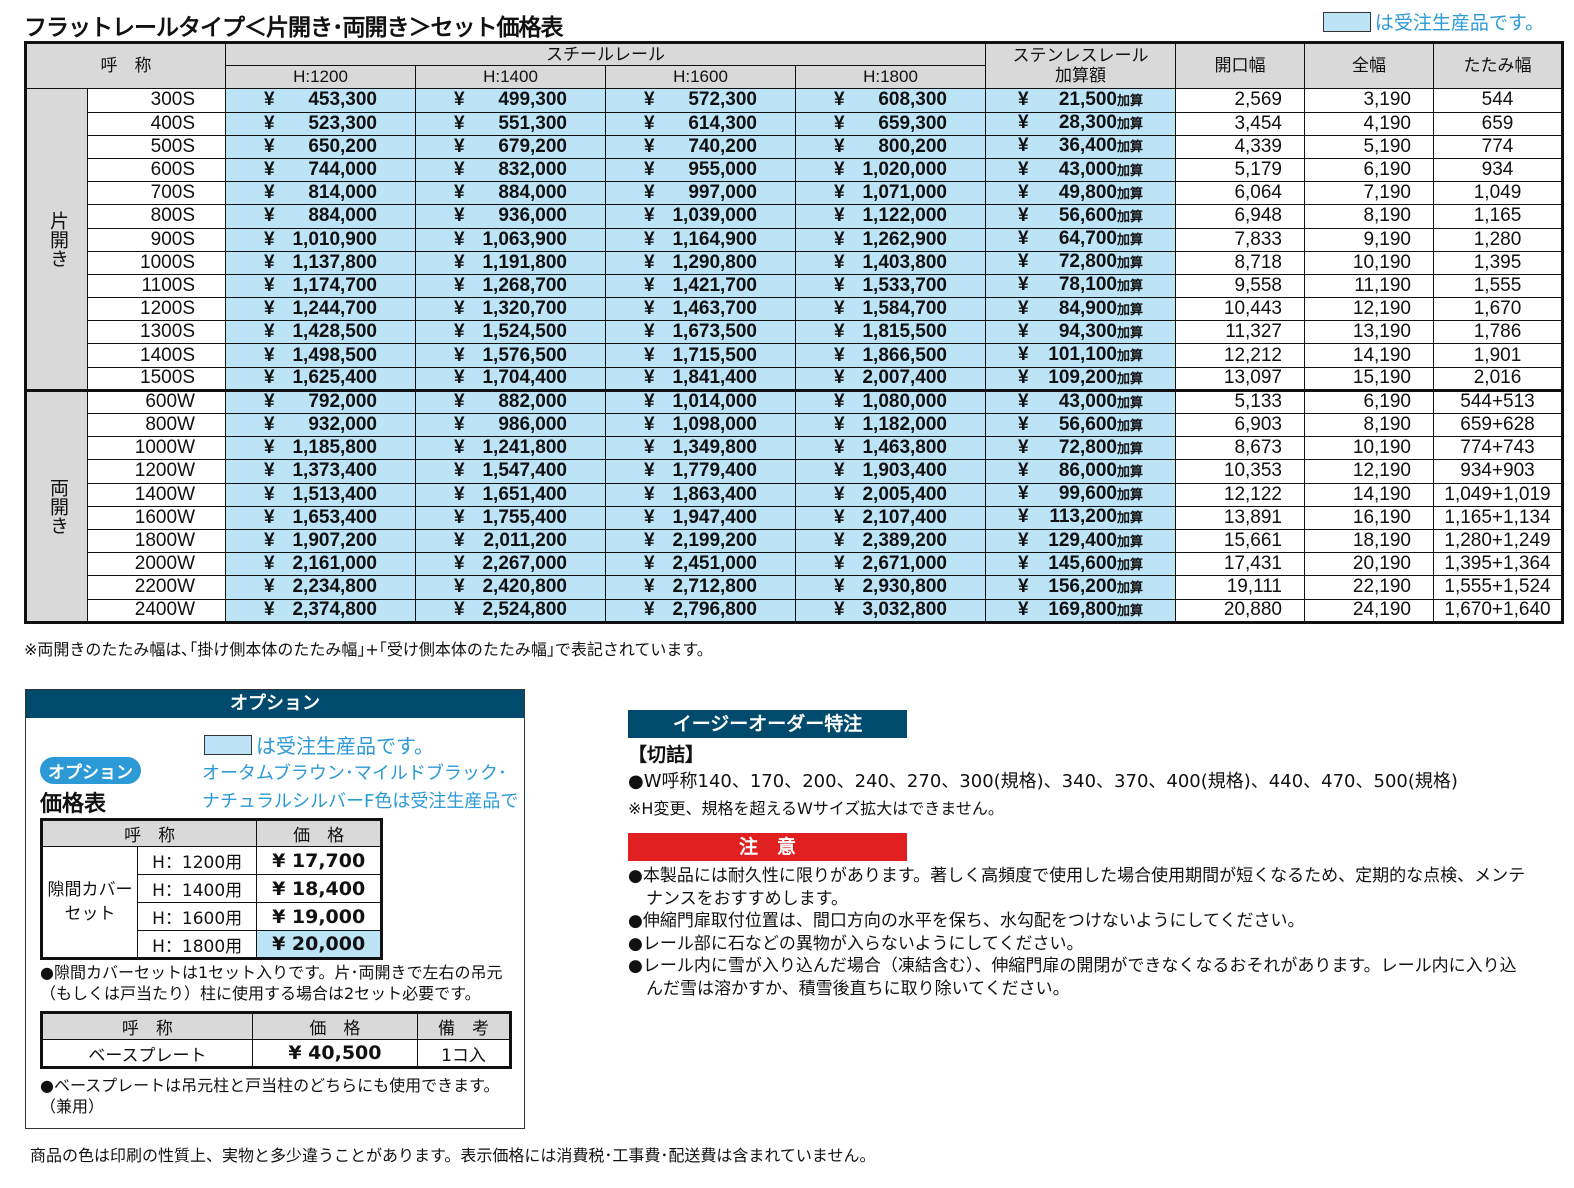 This screenshot has width=1574, height=1188. What do you see at coordinates (1498, 332) in the screenshot?
I see `folded-width: 1,786` at bounding box center [1498, 332].